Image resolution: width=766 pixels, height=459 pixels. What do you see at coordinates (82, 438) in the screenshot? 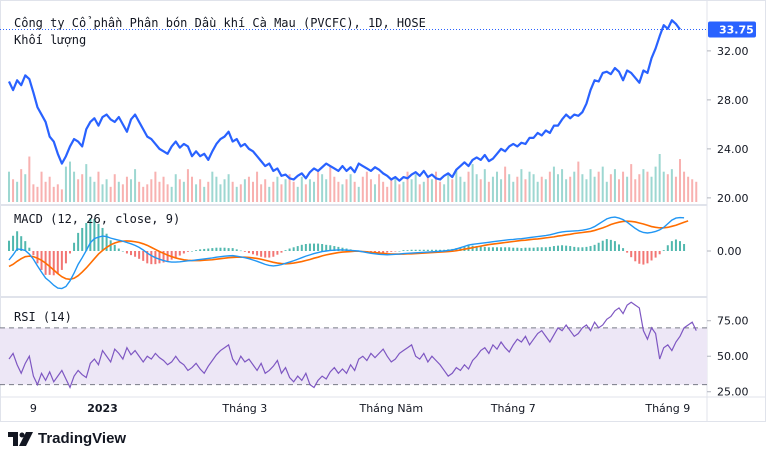
I see `tradingview-wordmark: TradingView` at bounding box center [82, 438].